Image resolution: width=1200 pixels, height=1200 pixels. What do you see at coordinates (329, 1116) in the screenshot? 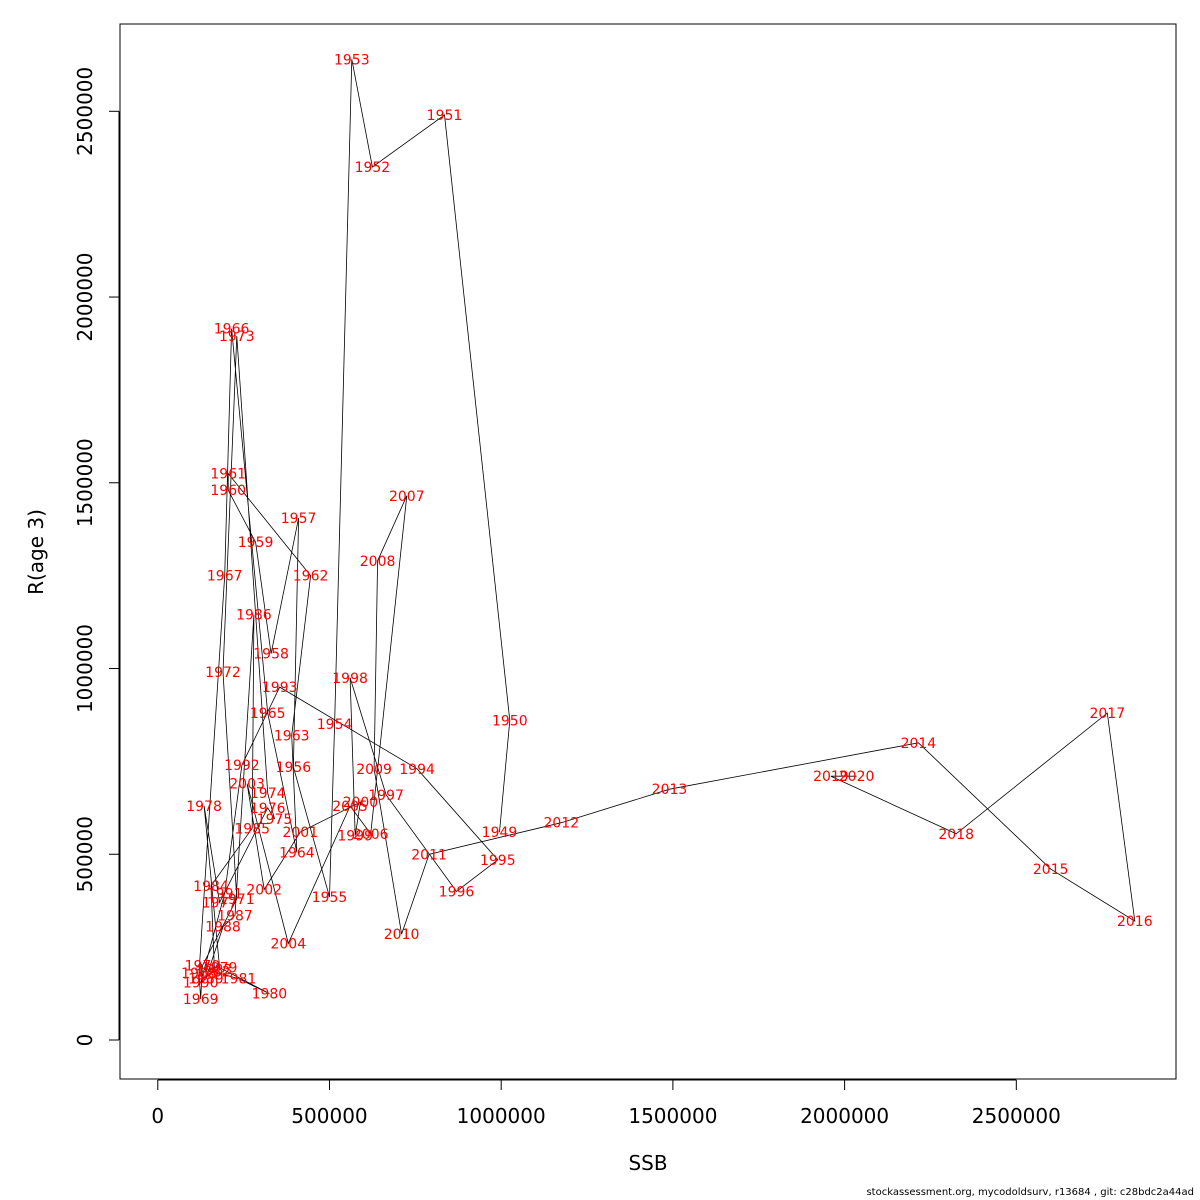
I see `x-tick-label: 500000` at bounding box center [329, 1116].